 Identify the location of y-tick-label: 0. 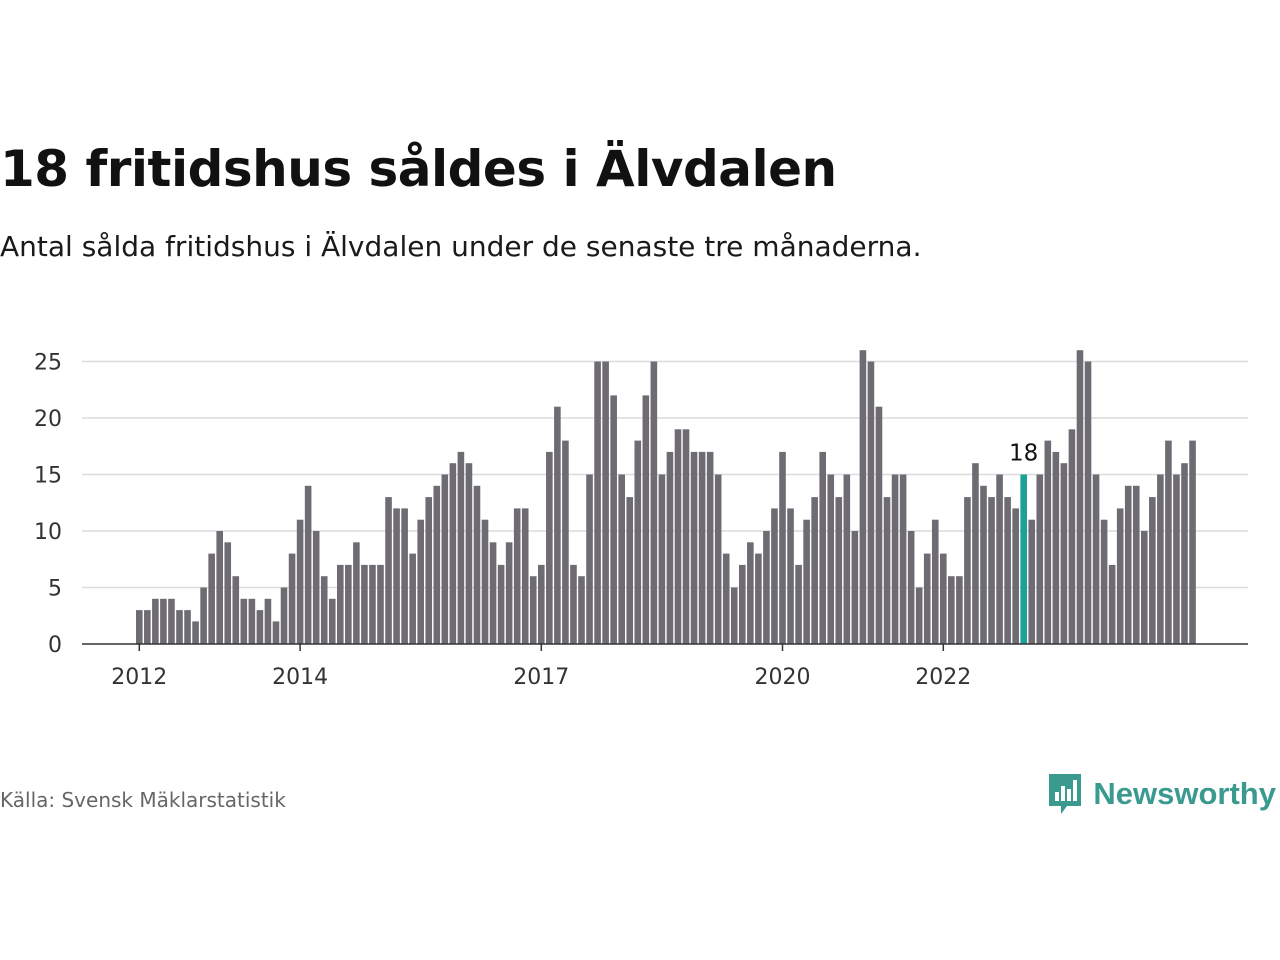
(55, 645).